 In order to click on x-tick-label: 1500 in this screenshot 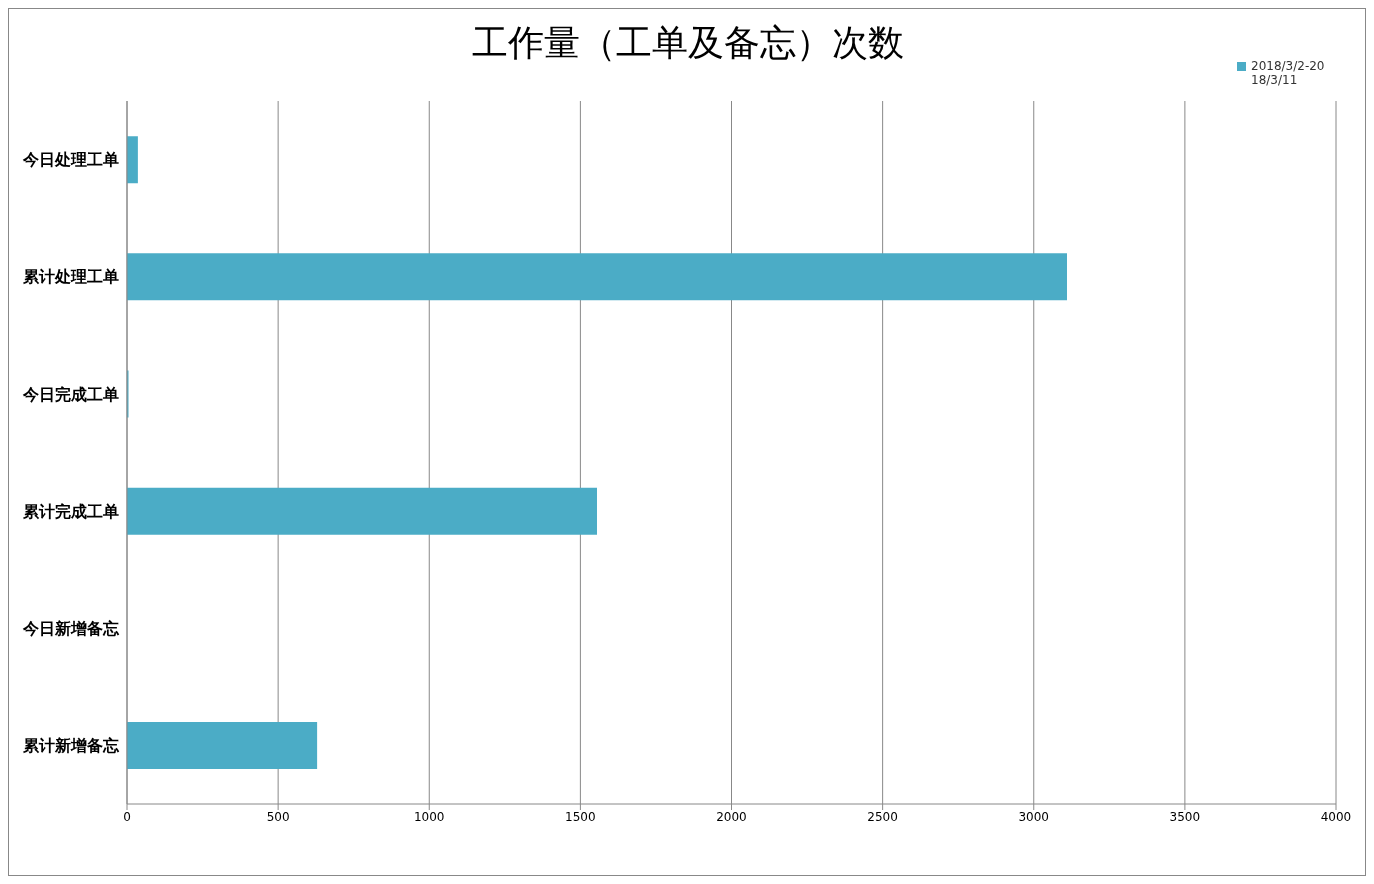, I will do `click(580, 816)`.